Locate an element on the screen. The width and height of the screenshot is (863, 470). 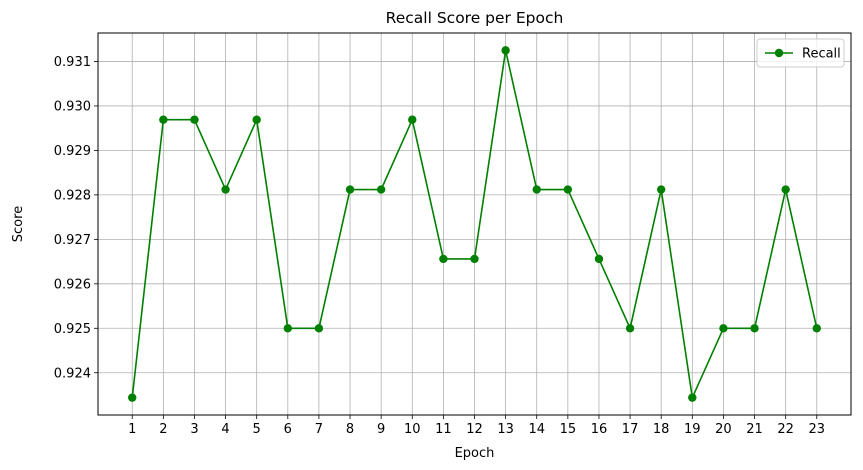
legend-label-recall: Recall is located at coordinates (821, 54).